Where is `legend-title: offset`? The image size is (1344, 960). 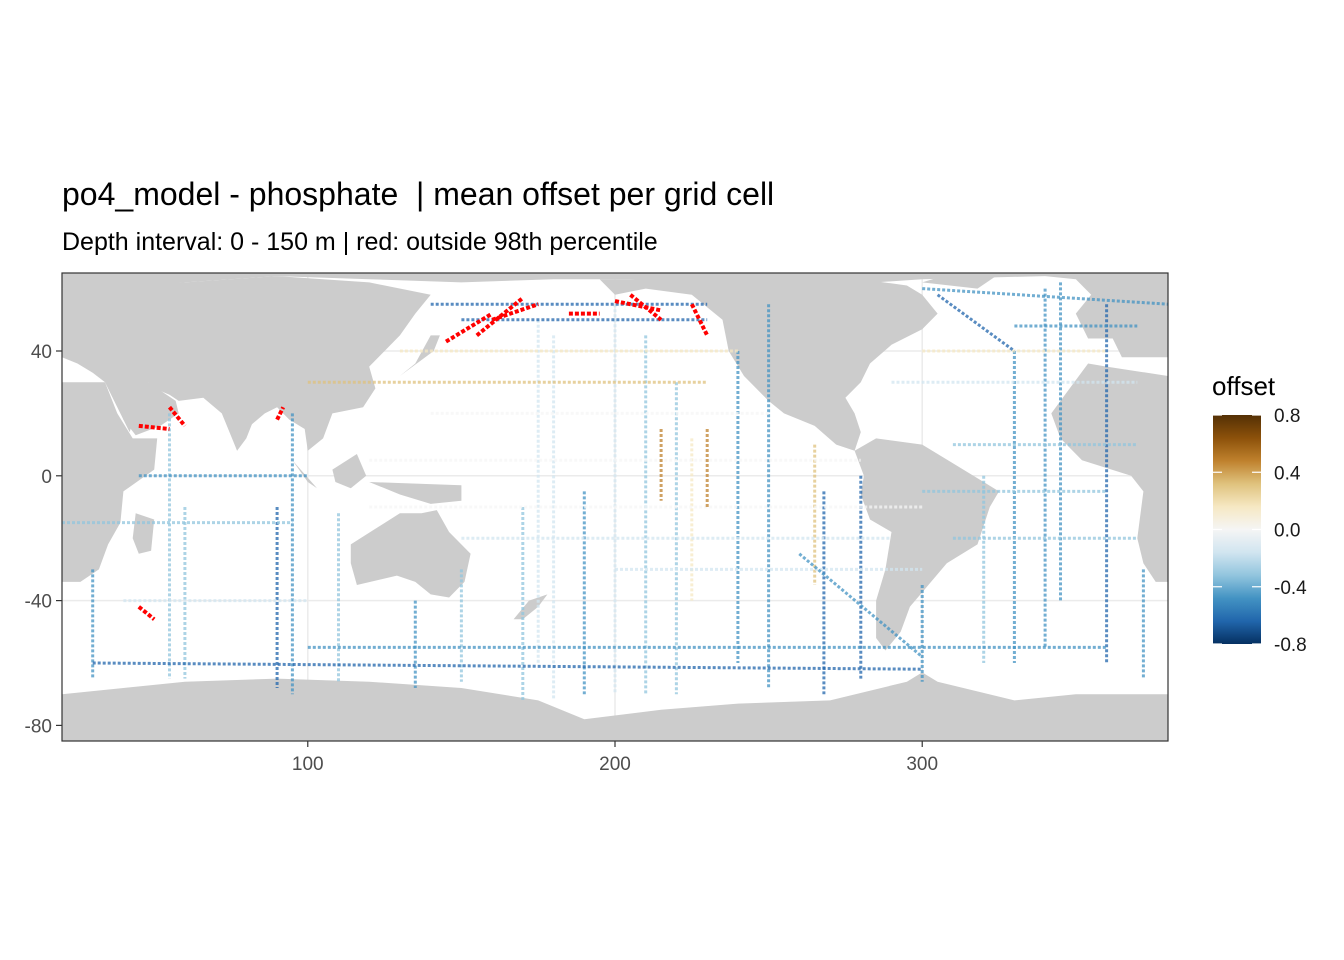
legend-title: offset is located at coordinates (1244, 386).